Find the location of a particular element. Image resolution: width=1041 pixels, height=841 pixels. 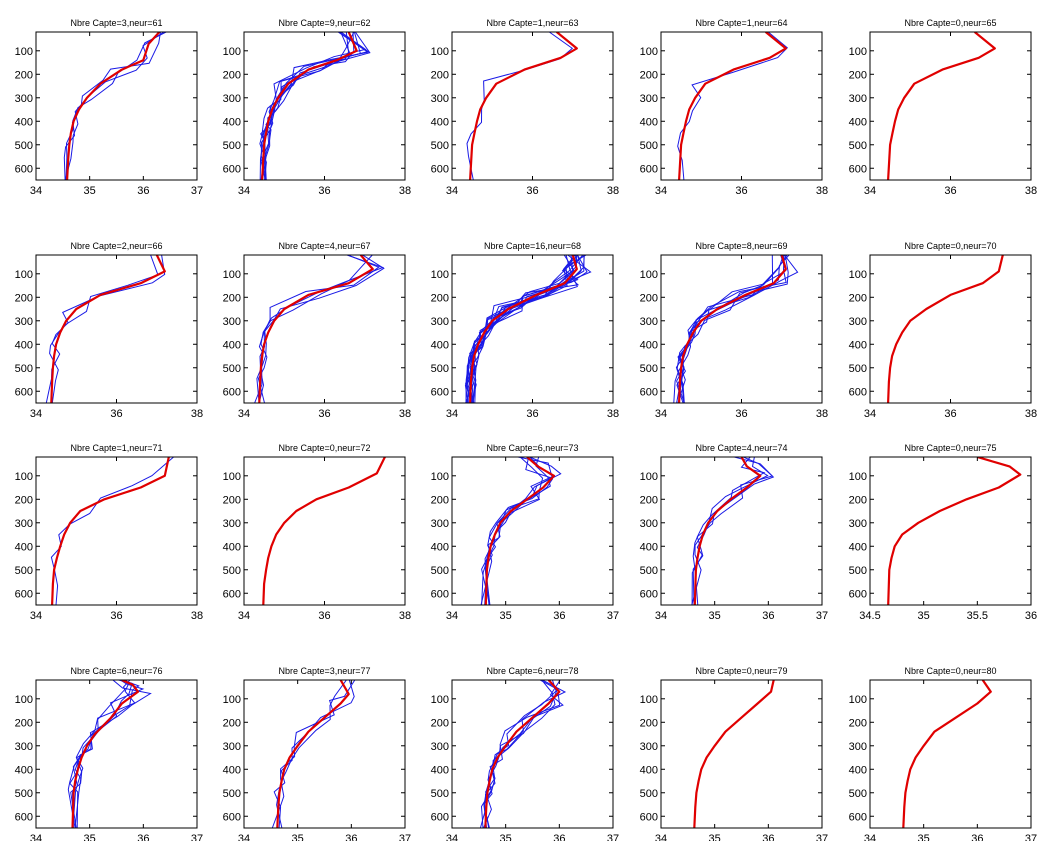

subplot-title: Nbre Capte=0,neur=65 is located at coordinates (950, 23).